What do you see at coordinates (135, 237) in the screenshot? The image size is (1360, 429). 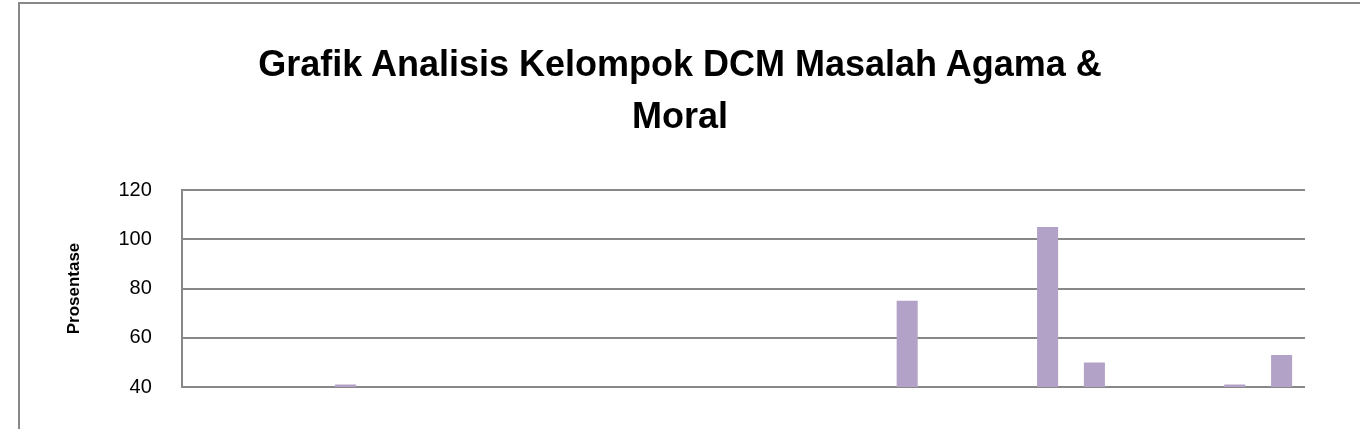 I see `y-tick-label: 100` at bounding box center [135, 237].